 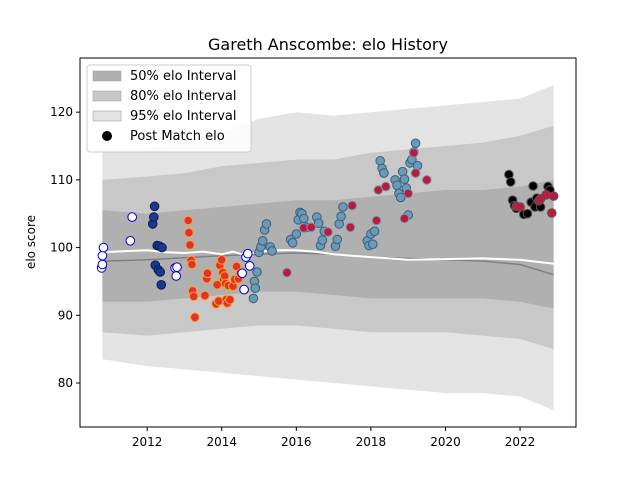 What do you see at coordinates (445, 442) in the screenshot?
I see `x-tick-label: 2020` at bounding box center [445, 442].